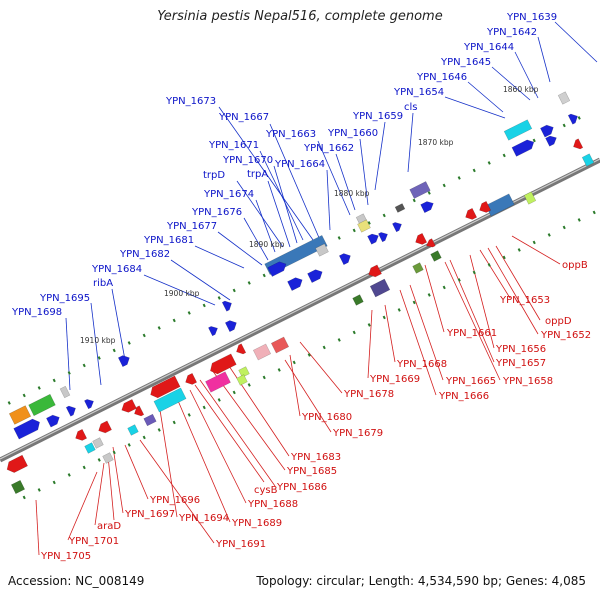 This screenshot has height=600, width=600. Describe the element at coordinates (575, 265) in the screenshot. I see `gene-label: oppB` at that location.